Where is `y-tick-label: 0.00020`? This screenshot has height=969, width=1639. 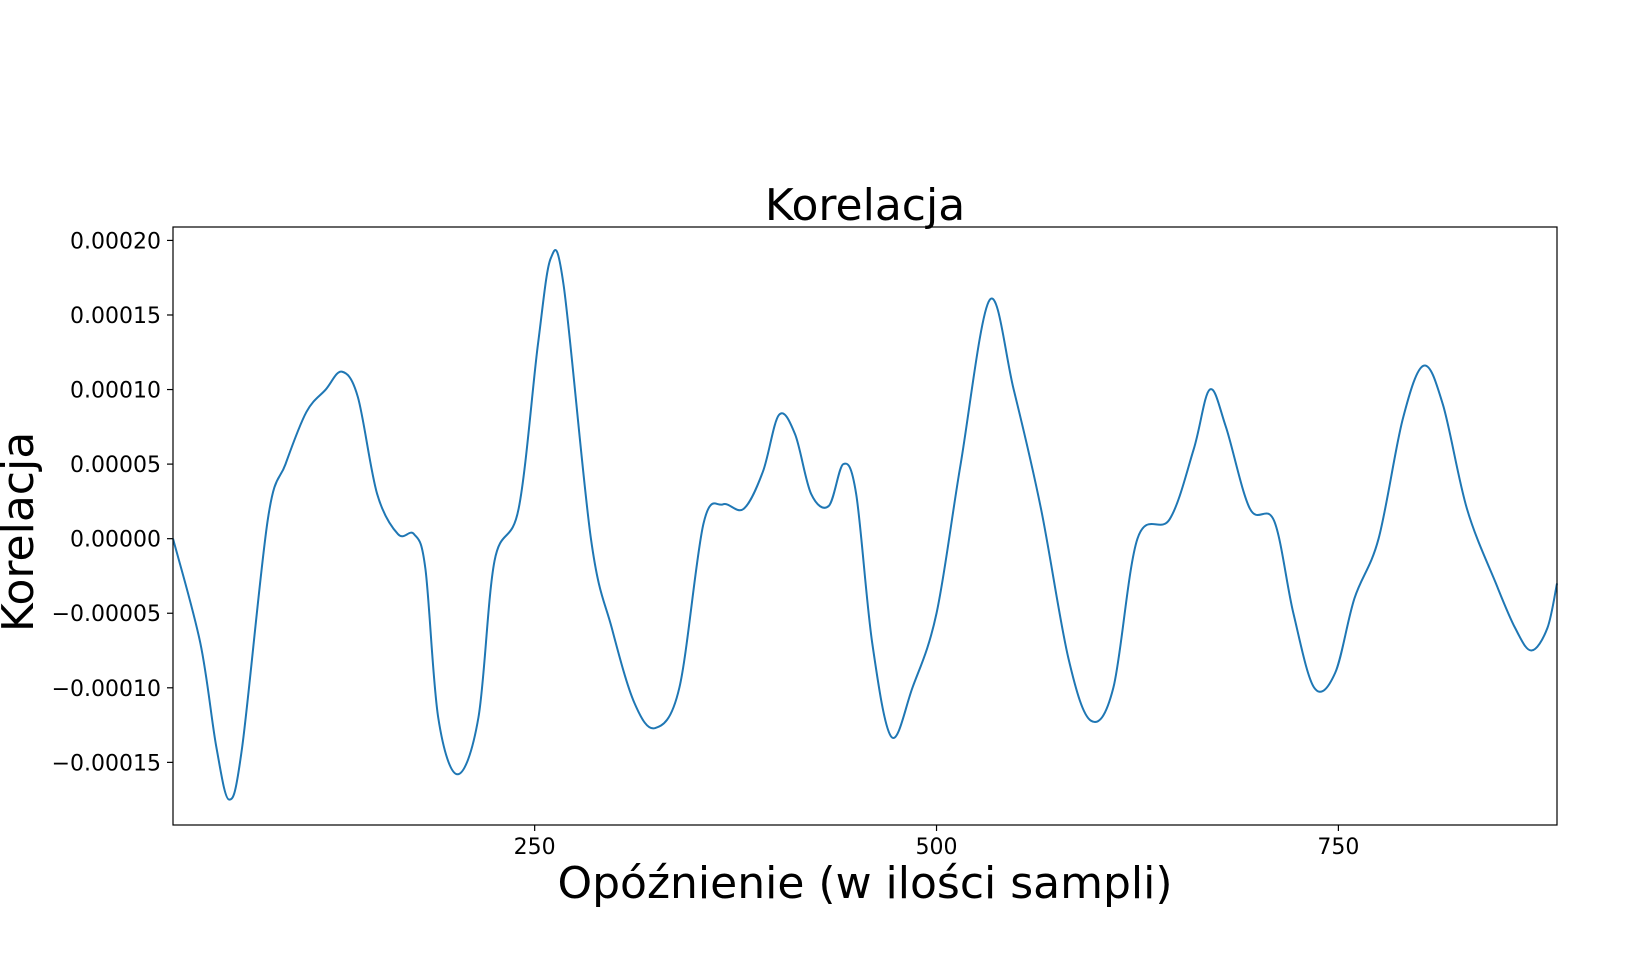
y-tick-label: 0.00020 is located at coordinates (115, 241).